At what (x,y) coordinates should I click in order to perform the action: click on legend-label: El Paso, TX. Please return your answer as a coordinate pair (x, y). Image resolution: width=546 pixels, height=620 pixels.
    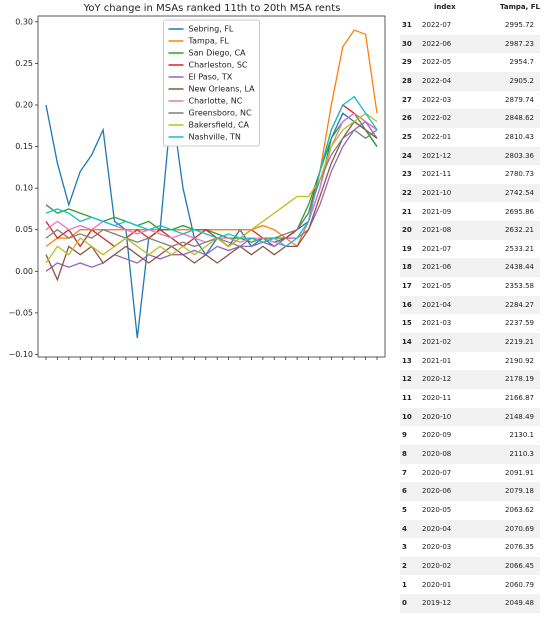
    Looking at the image, I should click on (211, 77).